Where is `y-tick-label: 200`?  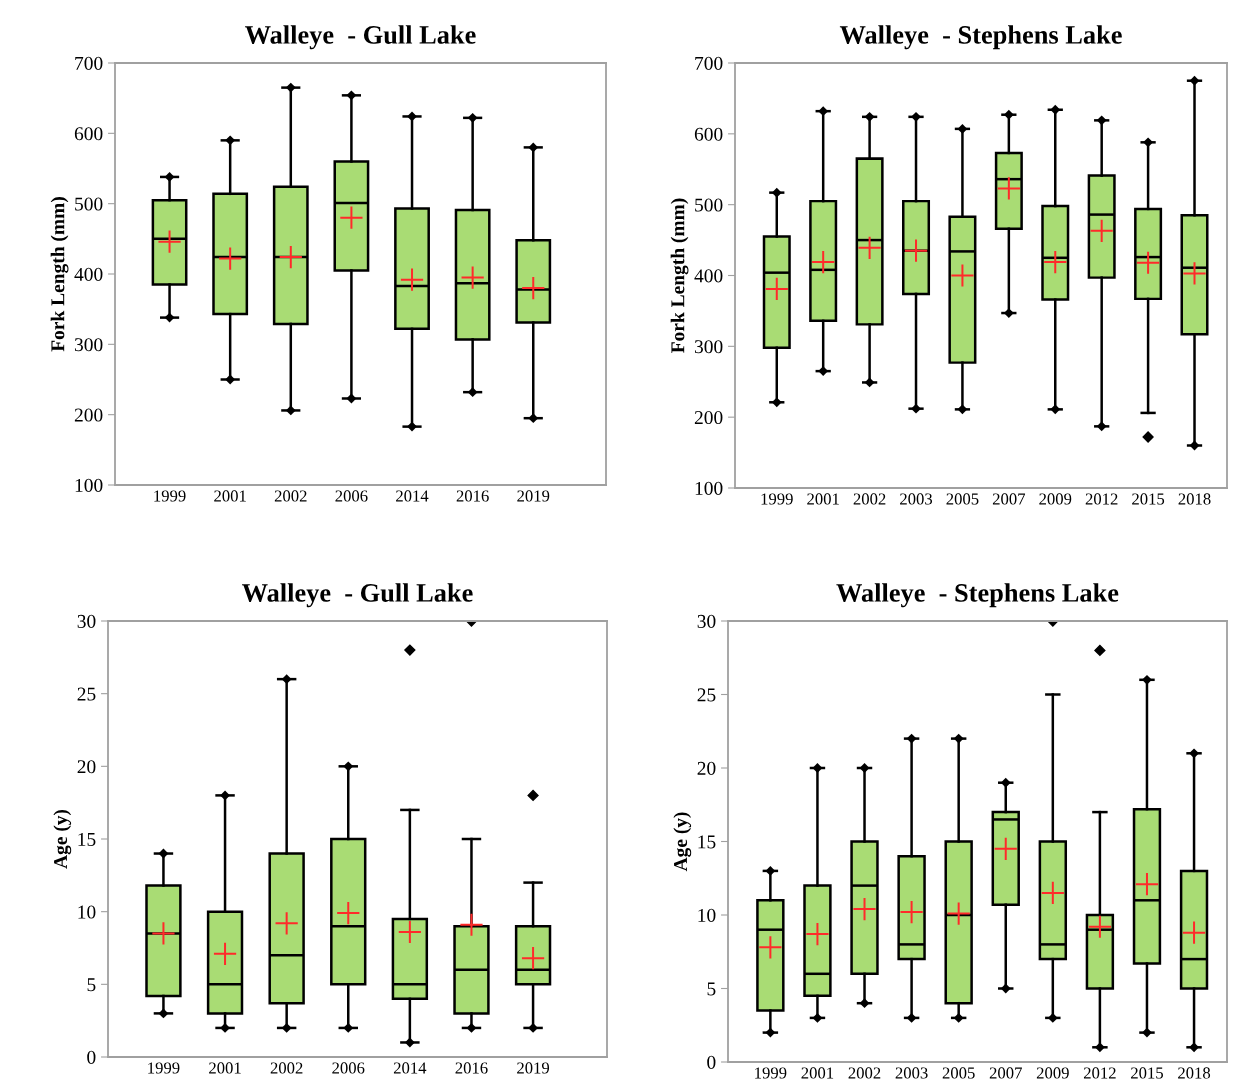
y-tick-label: 200 is located at coordinates (708, 417).